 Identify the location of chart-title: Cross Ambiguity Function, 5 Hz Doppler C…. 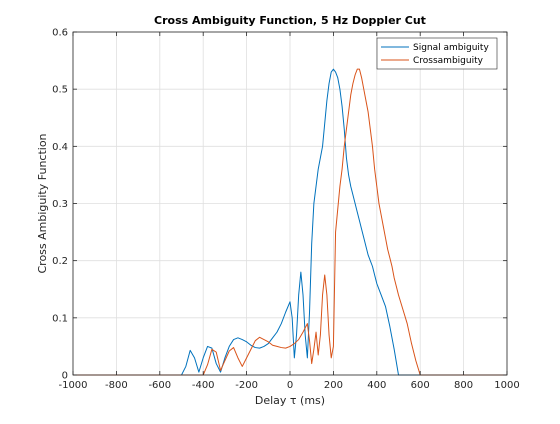
(290, 20).